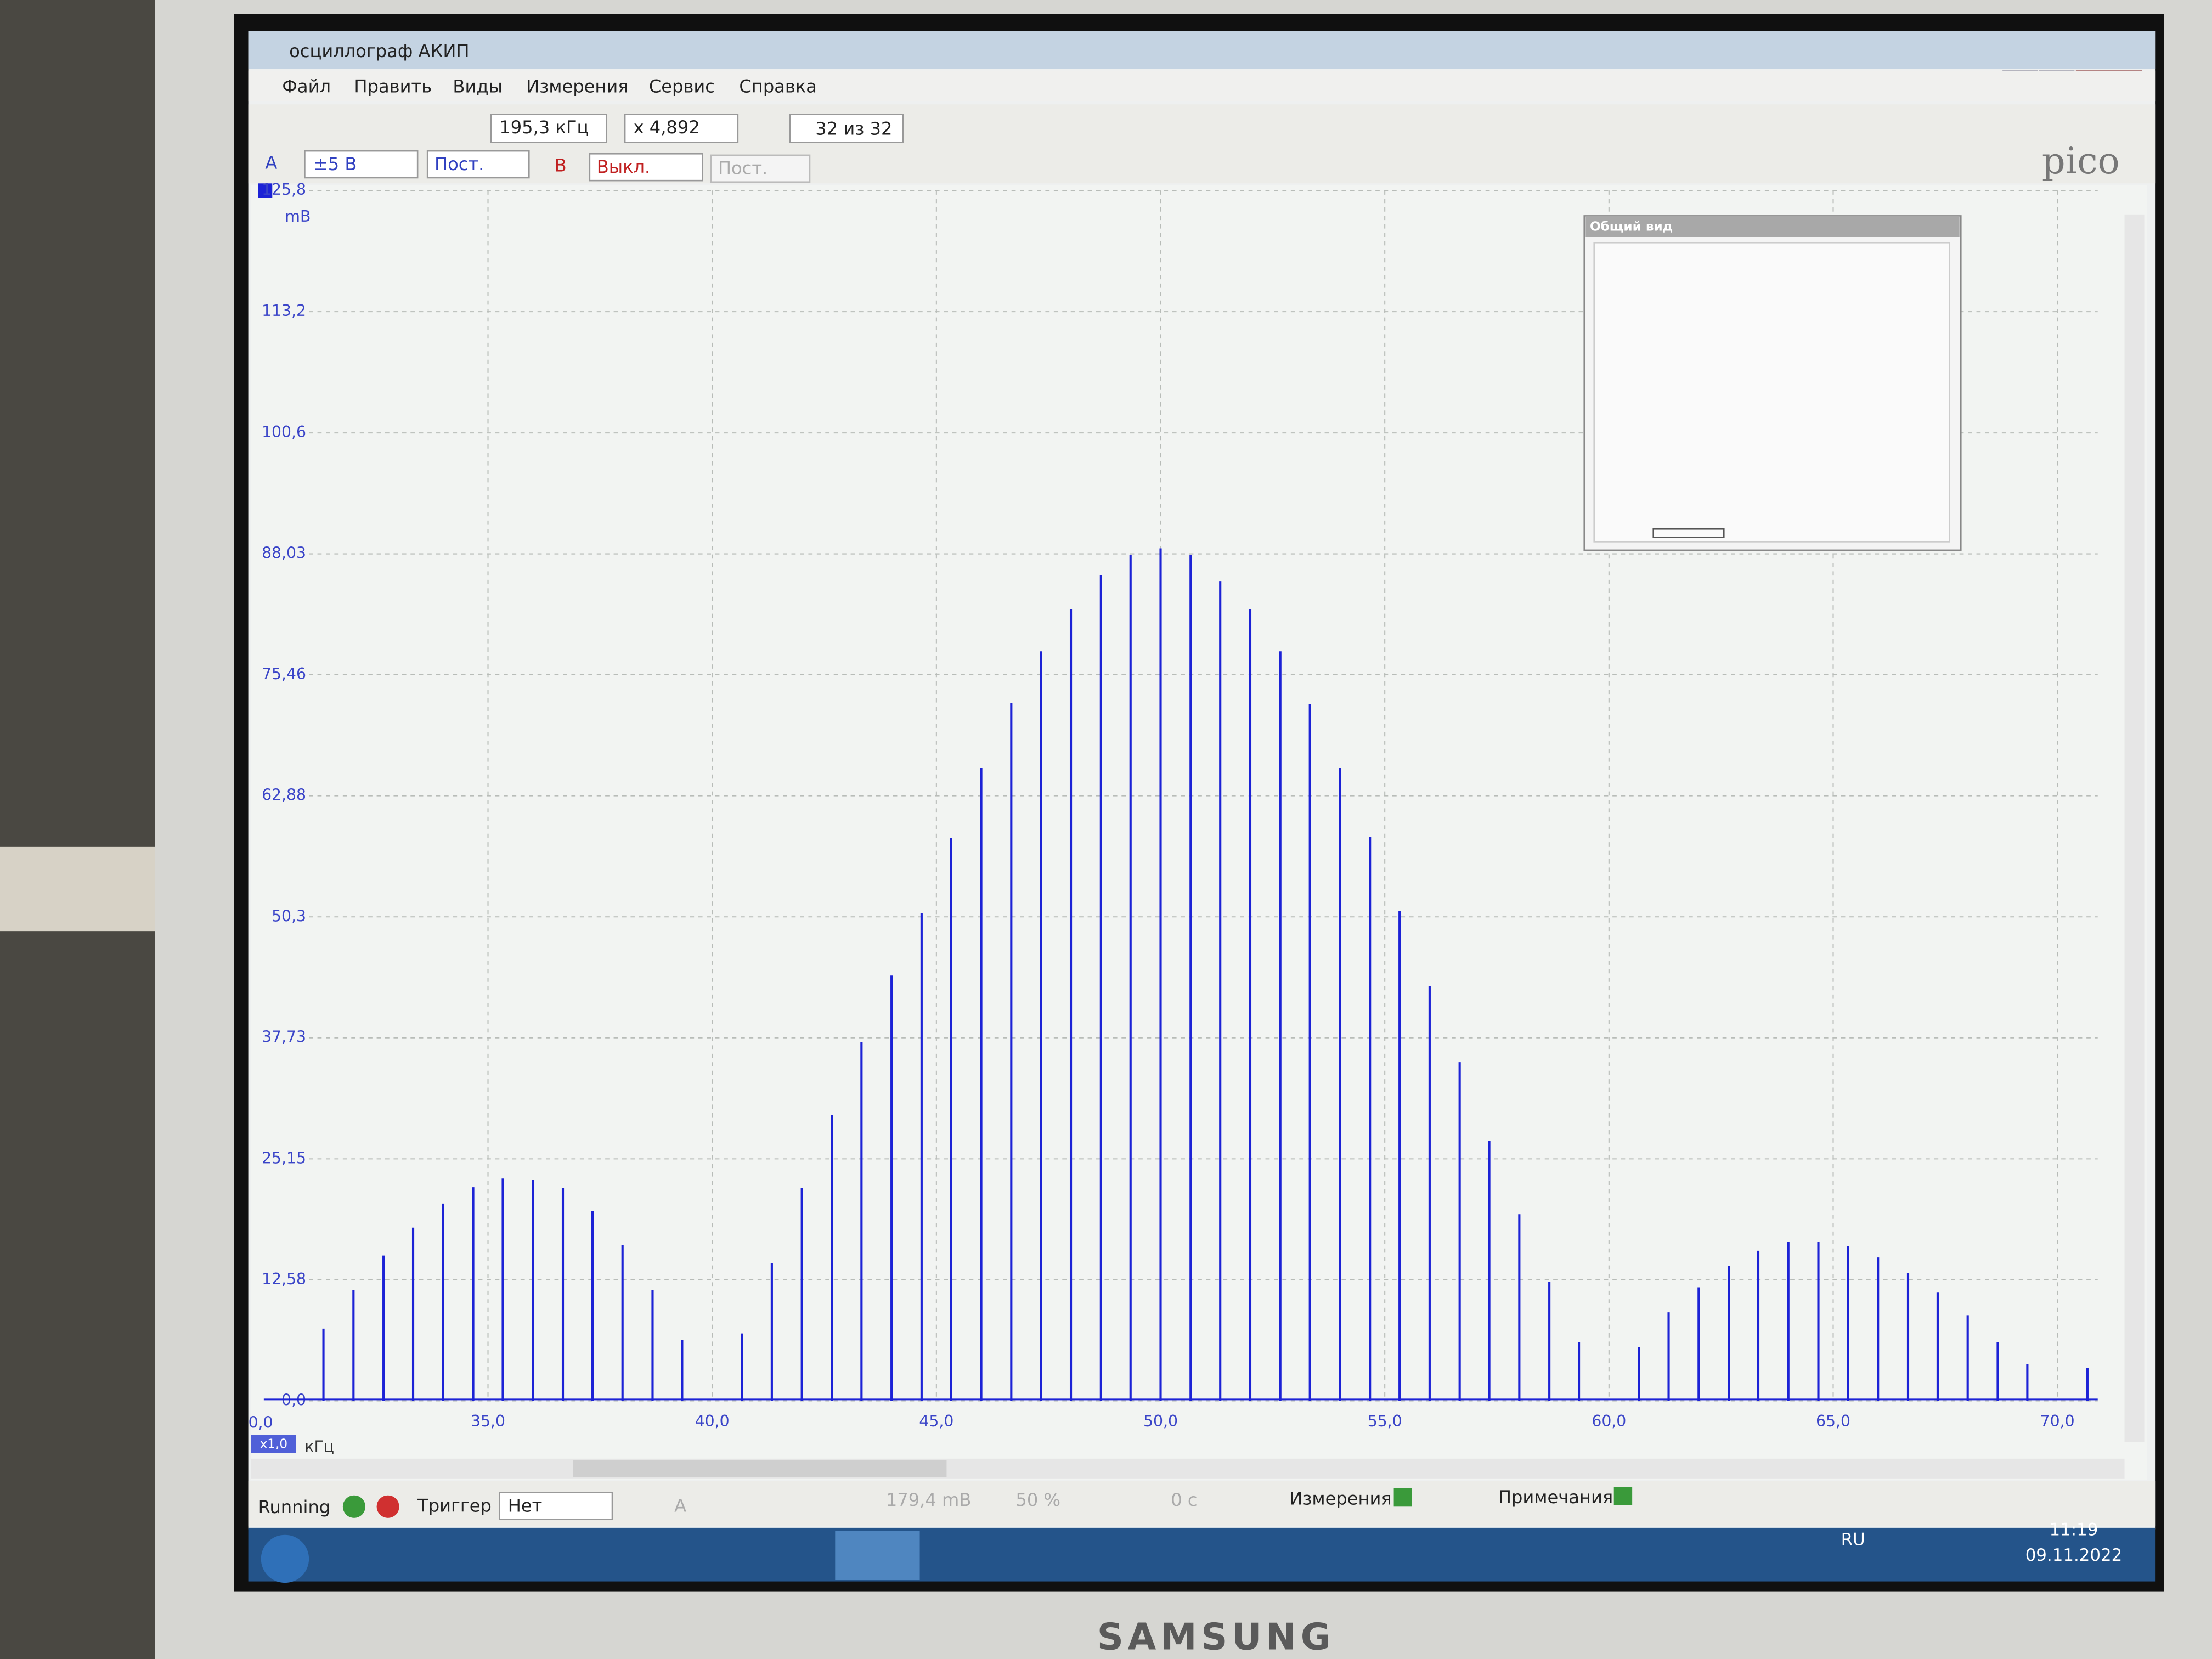 The image size is (2212, 1659). What do you see at coordinates (362, 164) in the screenshot?
I see `range-a-box` at bounding box center [362, 164].